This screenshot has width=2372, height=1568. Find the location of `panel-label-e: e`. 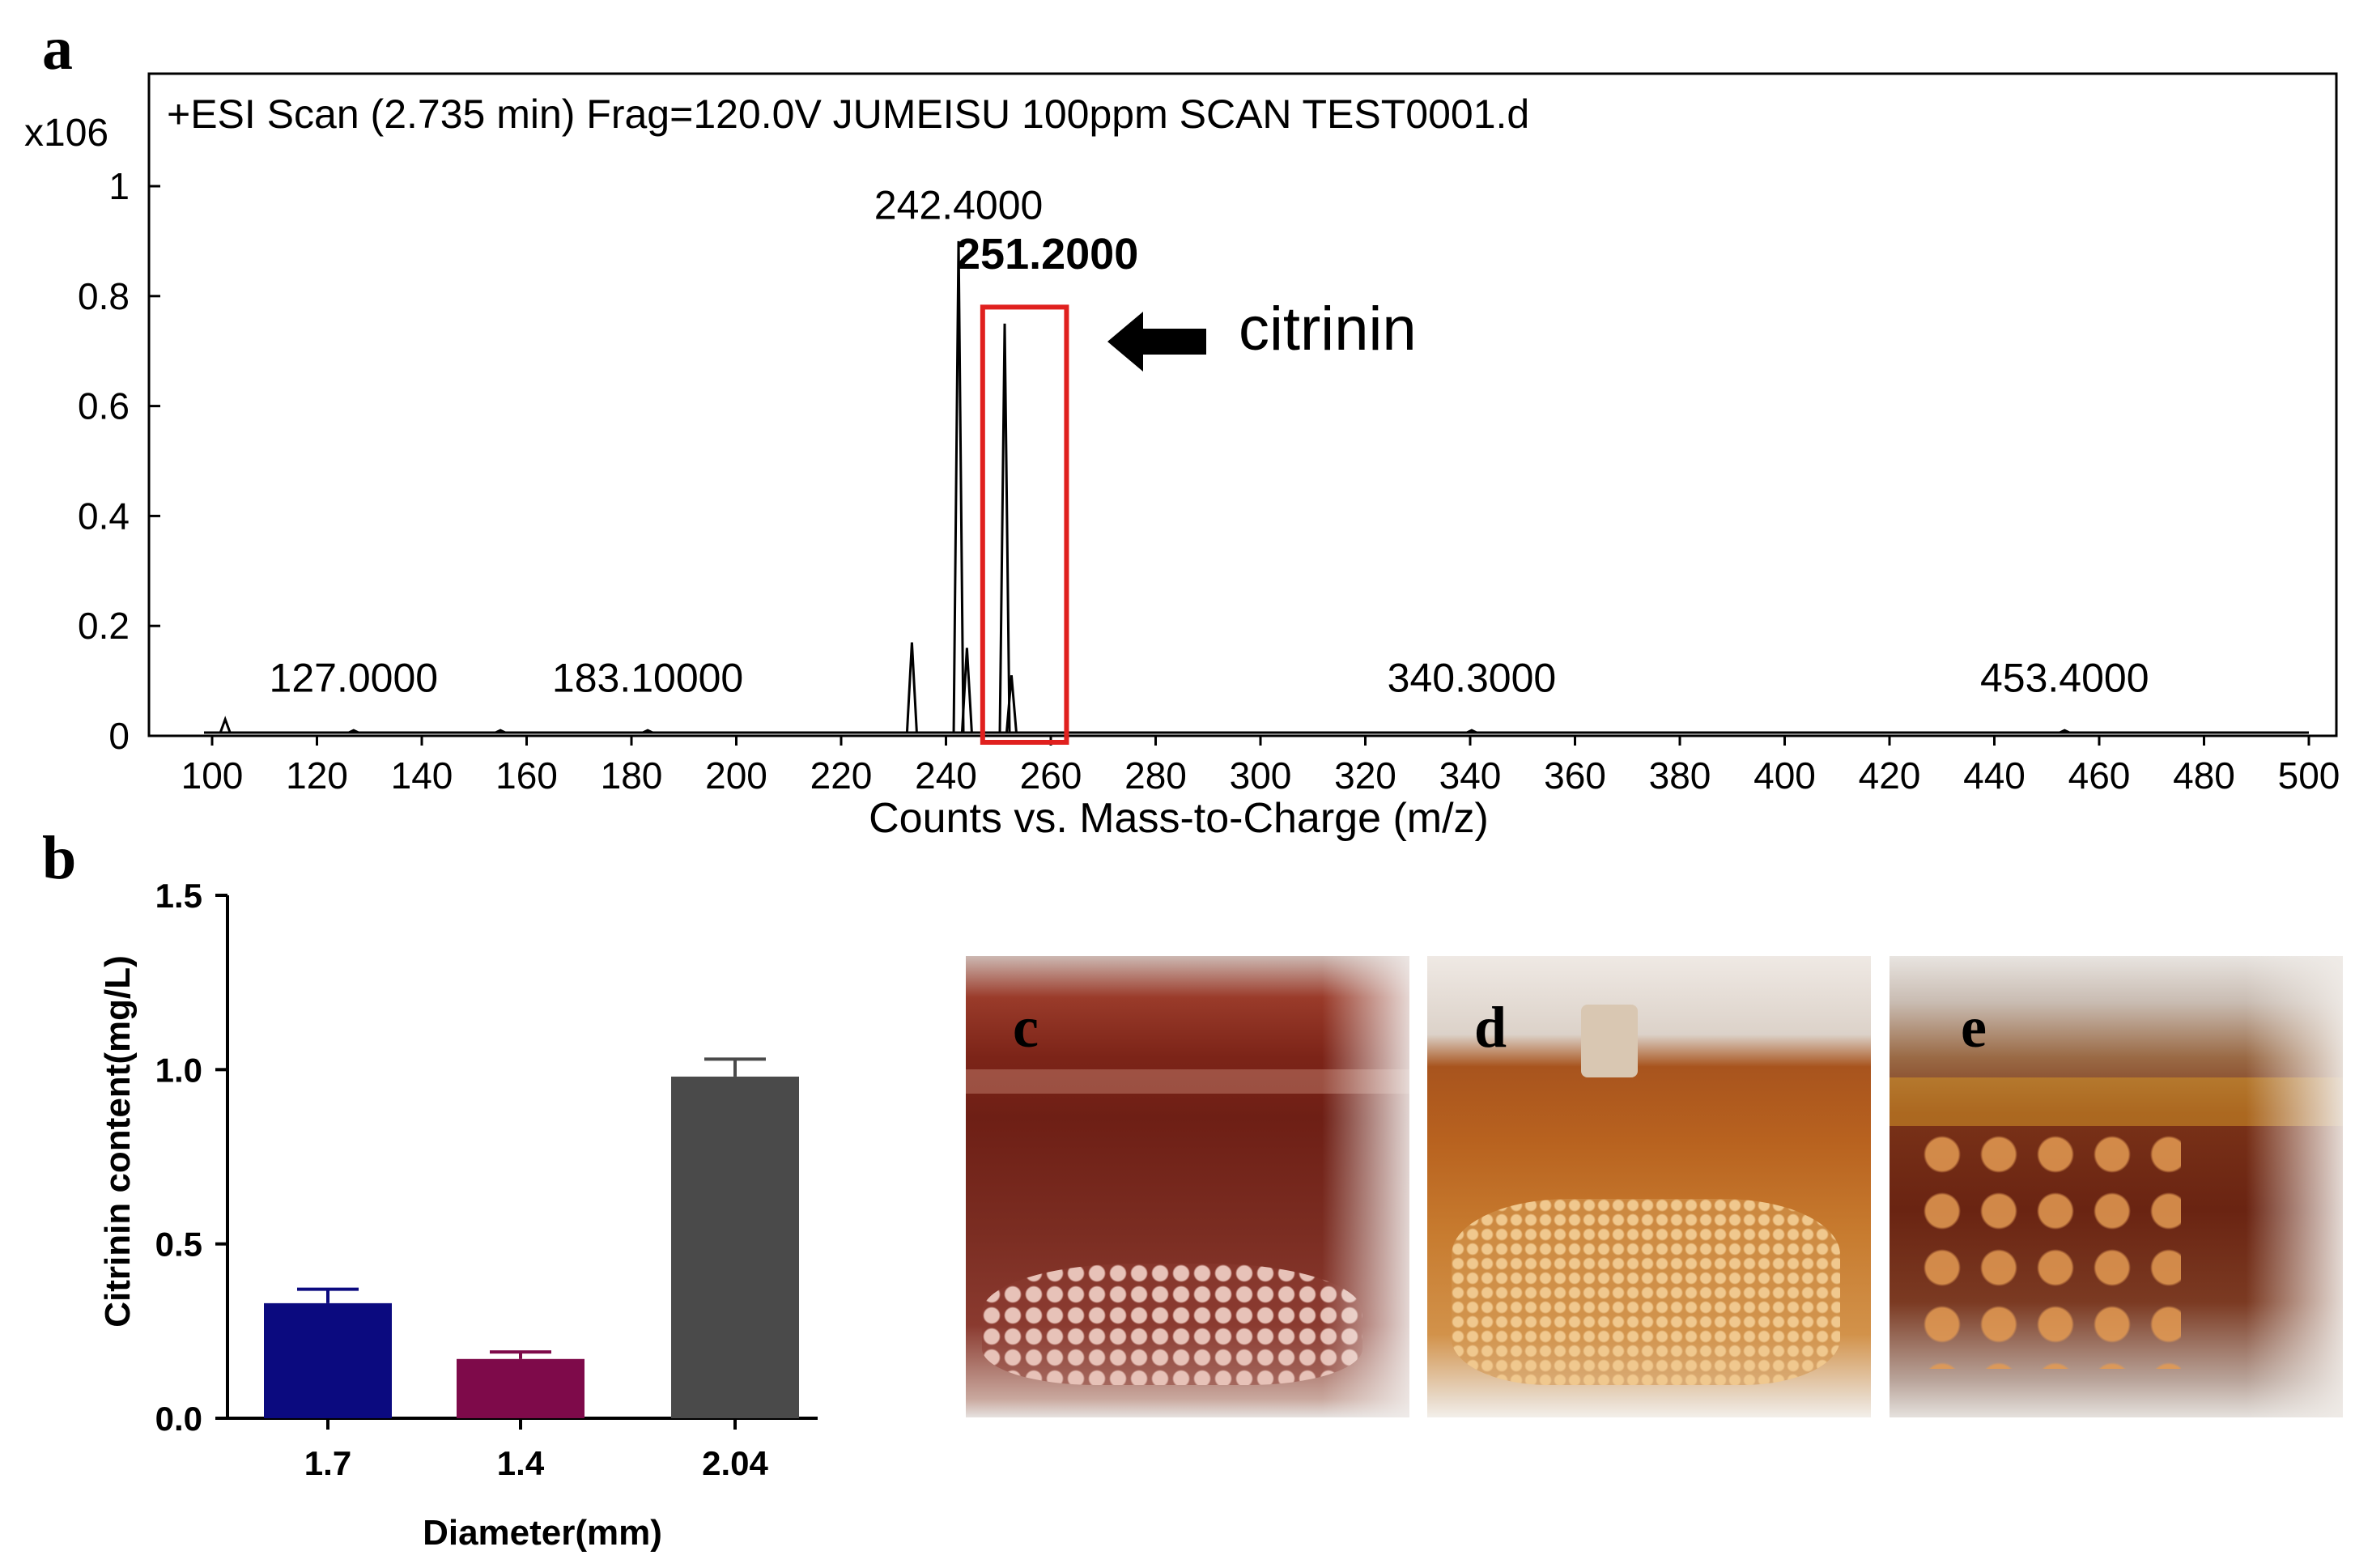

panel-label-e: e is located at coordinates (1974, 1027).